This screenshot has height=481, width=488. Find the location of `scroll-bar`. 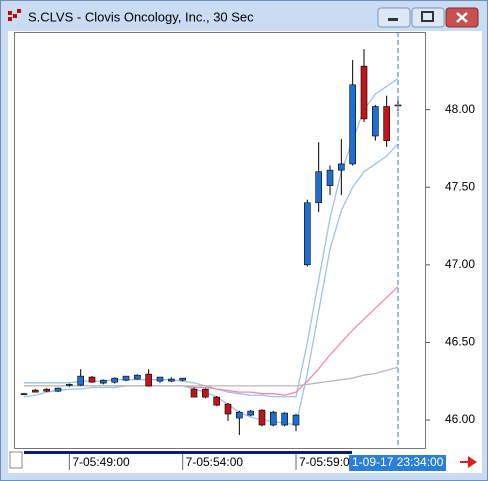

scroll-bar is located at coordinates (188, 452).